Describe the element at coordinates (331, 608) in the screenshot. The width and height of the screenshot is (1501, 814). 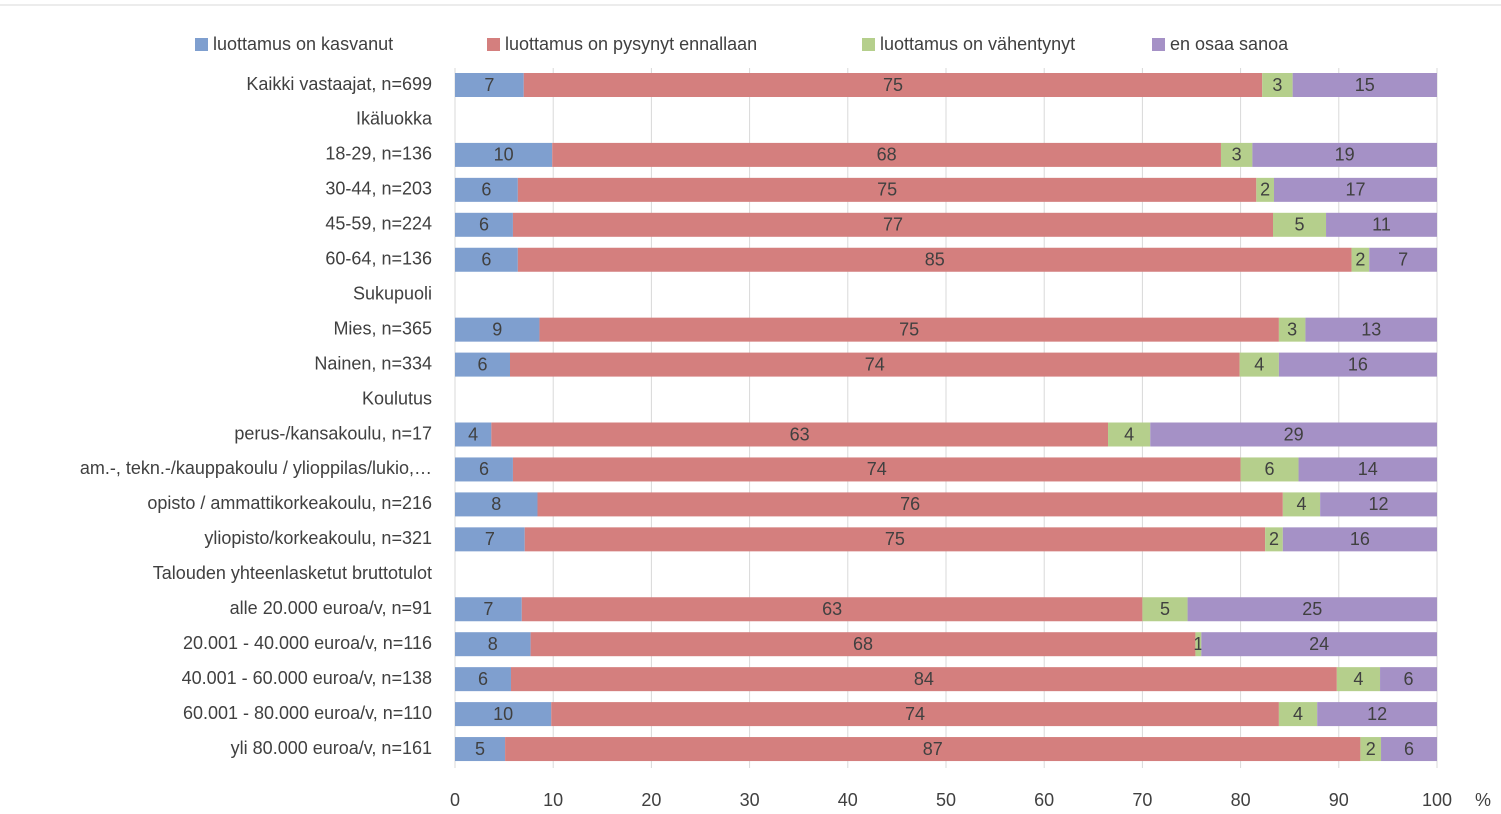
I see `y-tick-label: alle 20.000 euroa/v, n=91` at that location.